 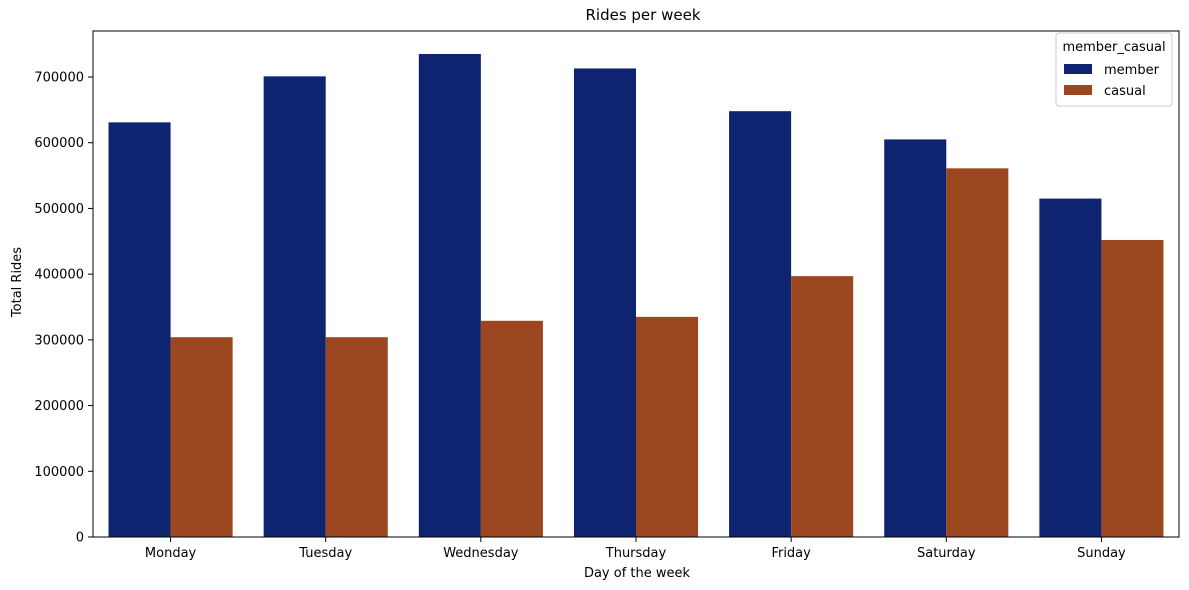 What do you see at coordinates (791, 553) in the screenshot?
I see `x-tick-label-friday: Friday` at bounding box center [791, 553].